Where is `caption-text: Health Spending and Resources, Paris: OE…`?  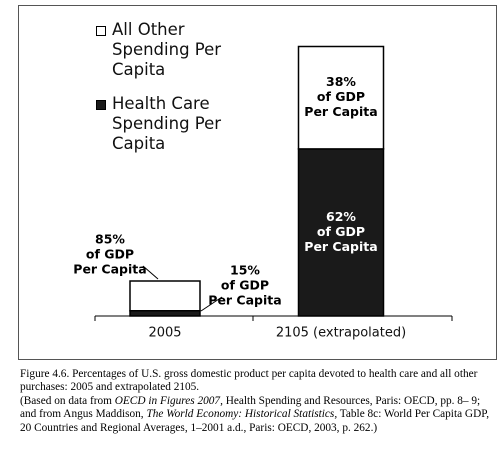
caption-text: Health Spending and Resources, Paris: OE… is located at coordinates (250, 407).